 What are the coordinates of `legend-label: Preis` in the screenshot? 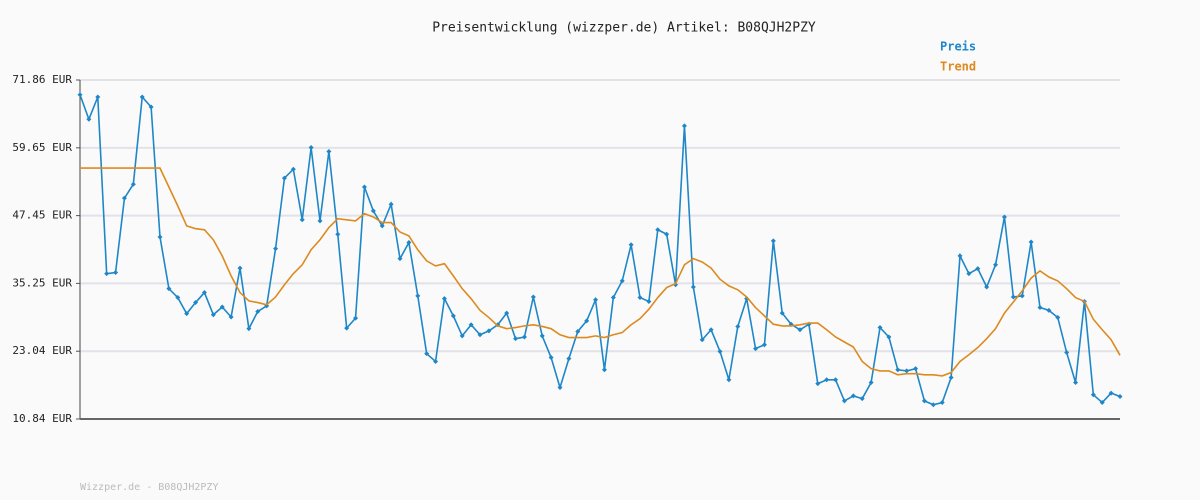 It's located at (958, 47).